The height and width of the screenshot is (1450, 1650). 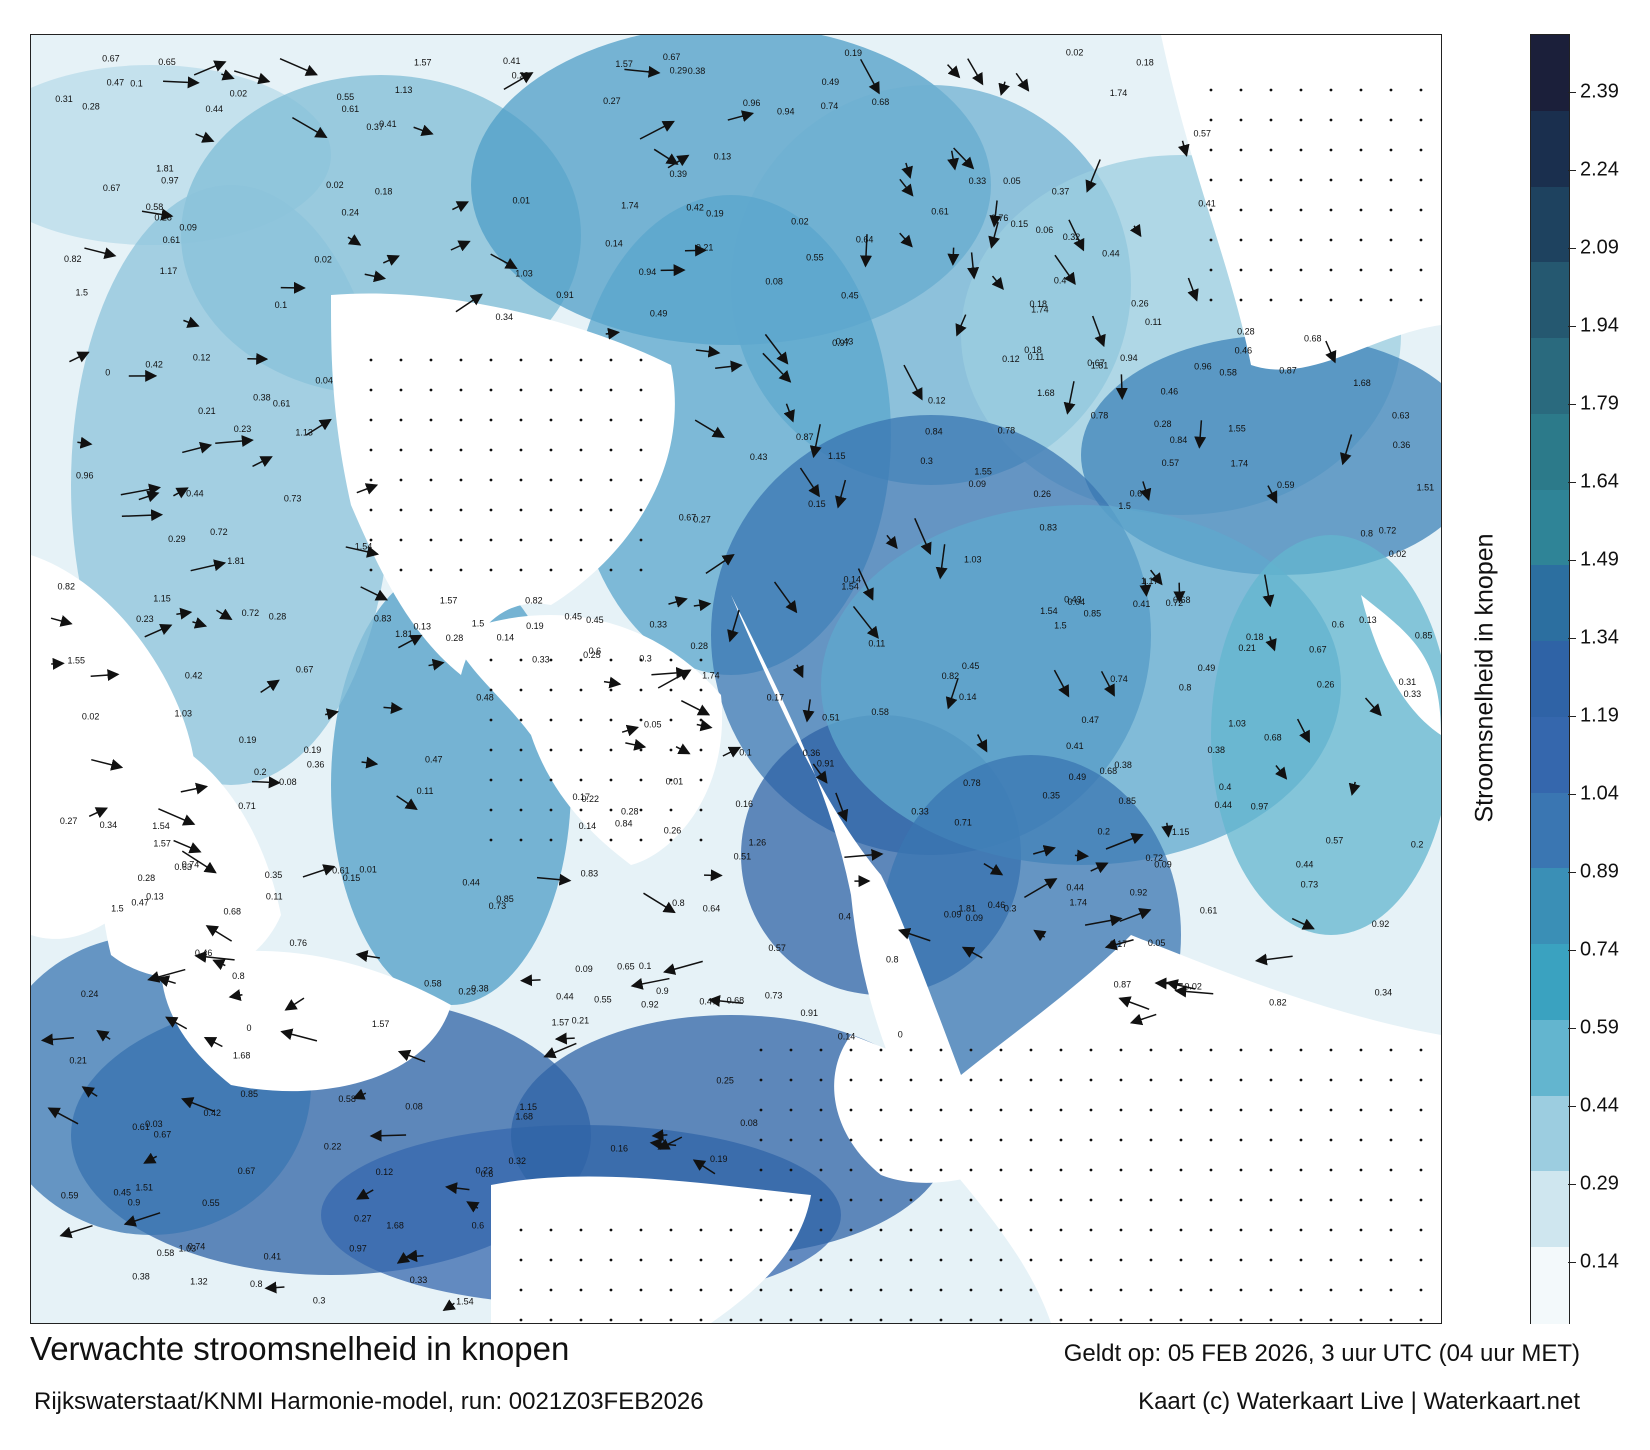 I want to click on speed-value-label: 0.41, so click(x=1142, y=604).